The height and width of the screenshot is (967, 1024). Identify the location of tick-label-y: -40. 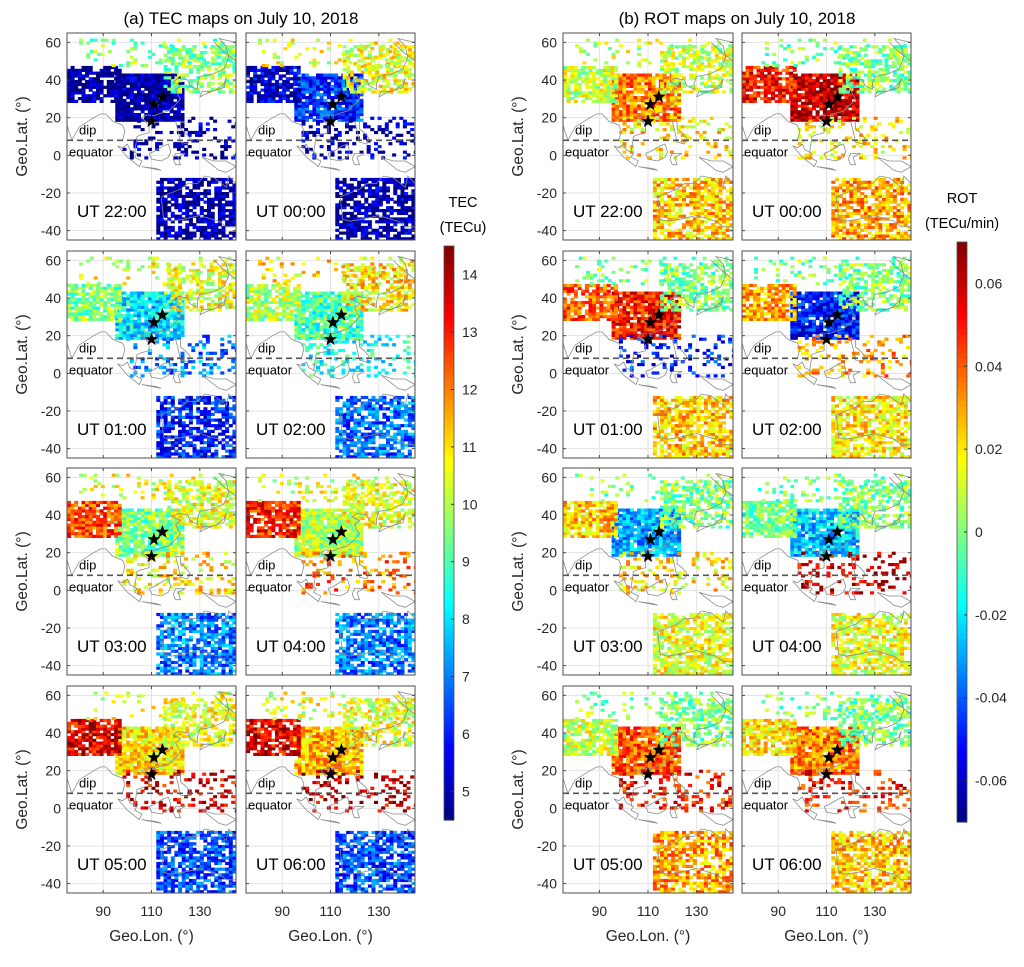
(51, 231).